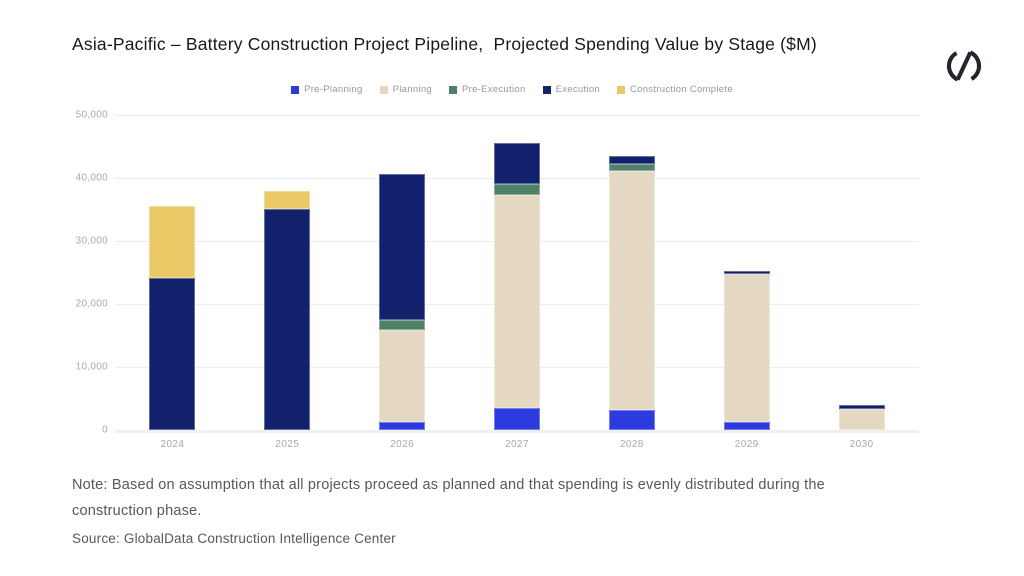 The width and height of the screenshot is (1024, 576). I want to click on x-tick-label-2026: 2026, so click(402, 444).